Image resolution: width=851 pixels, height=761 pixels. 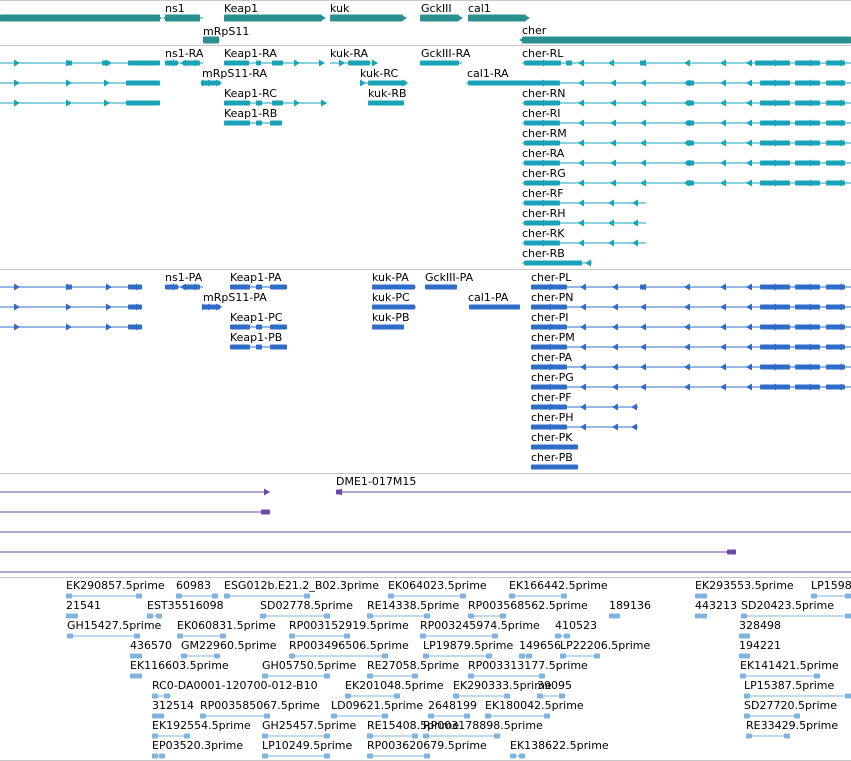 I want to click on transcript-label: GckIII-RA, so click(x=446, y=53).